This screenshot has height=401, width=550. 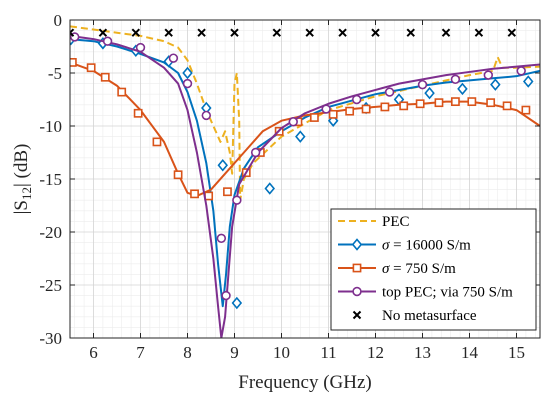 I want to click on legend-item-1: σ = 16000 S/m, so click(x=404, y=246).